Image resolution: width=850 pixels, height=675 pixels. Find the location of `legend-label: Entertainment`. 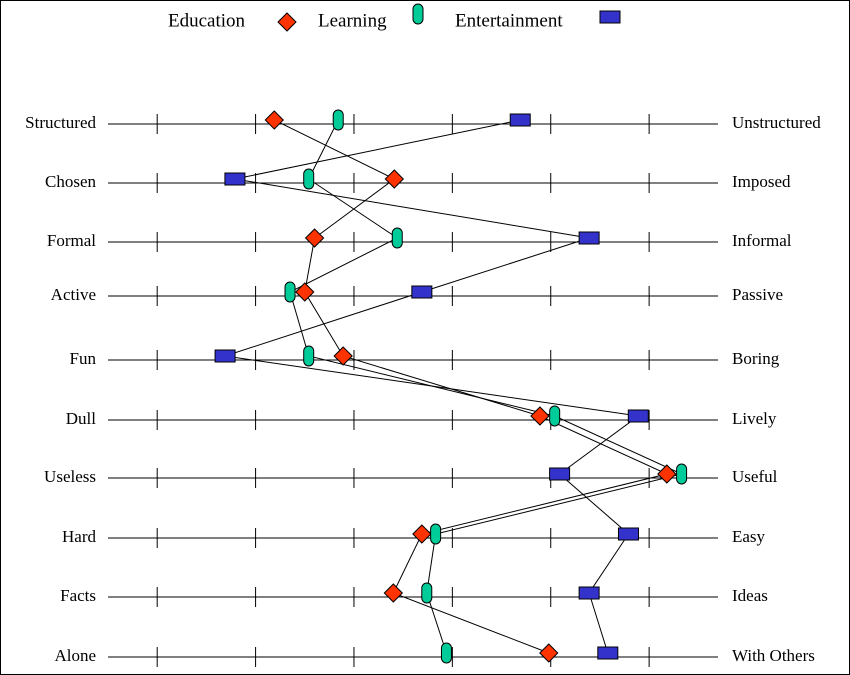

legend-label: Entertainment is located at coordinates (509, 20).